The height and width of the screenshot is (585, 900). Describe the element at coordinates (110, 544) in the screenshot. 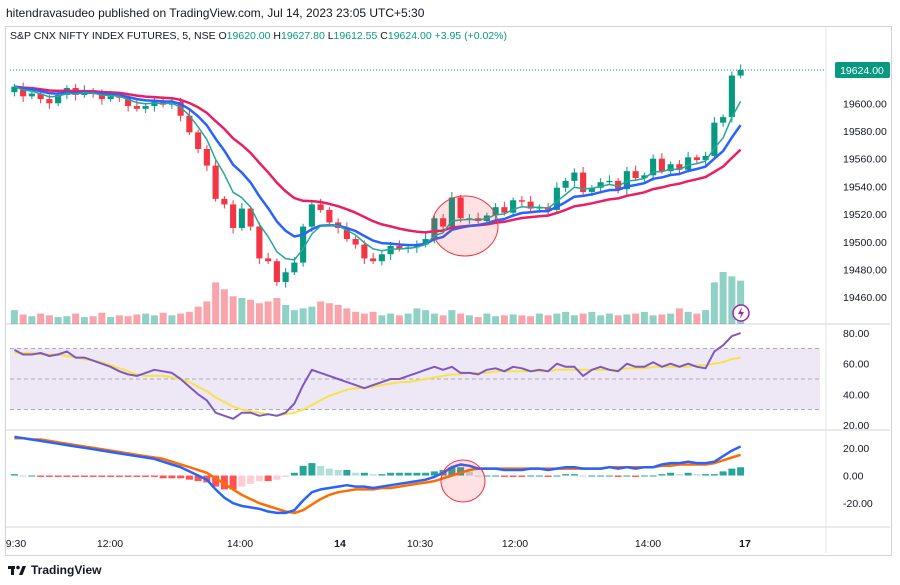

I see `time-tick-label: 12:00` at that location.